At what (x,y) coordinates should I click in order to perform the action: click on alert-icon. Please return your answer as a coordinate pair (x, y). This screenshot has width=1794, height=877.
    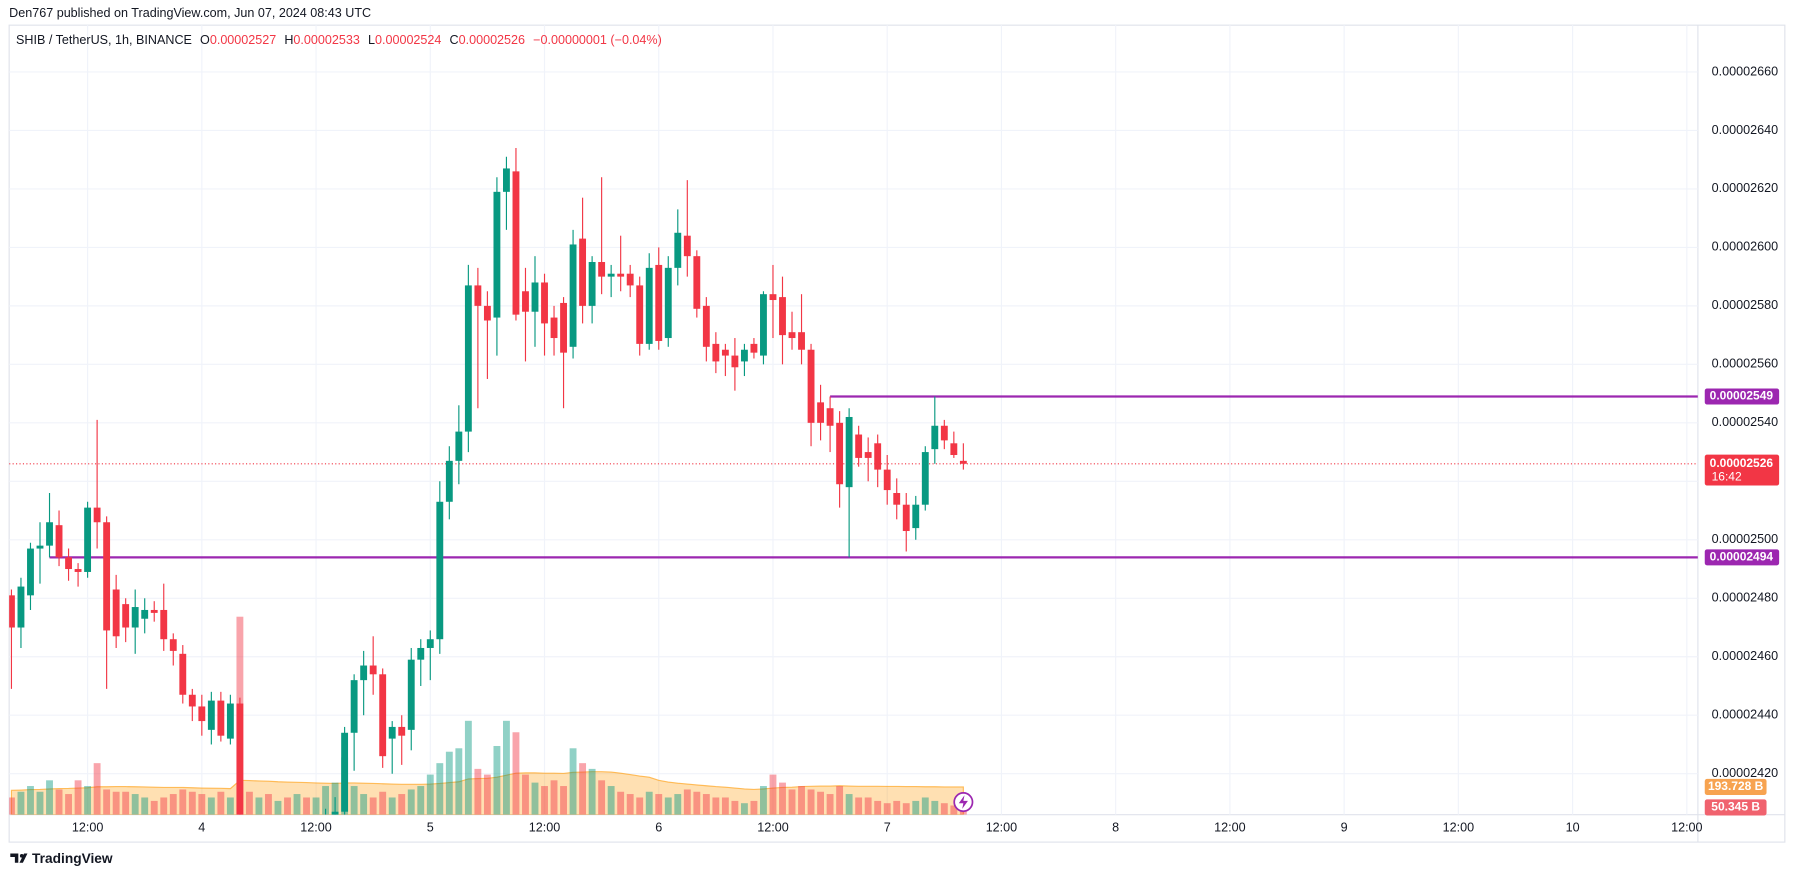
    Looking at the image, I should click on (963, 802).